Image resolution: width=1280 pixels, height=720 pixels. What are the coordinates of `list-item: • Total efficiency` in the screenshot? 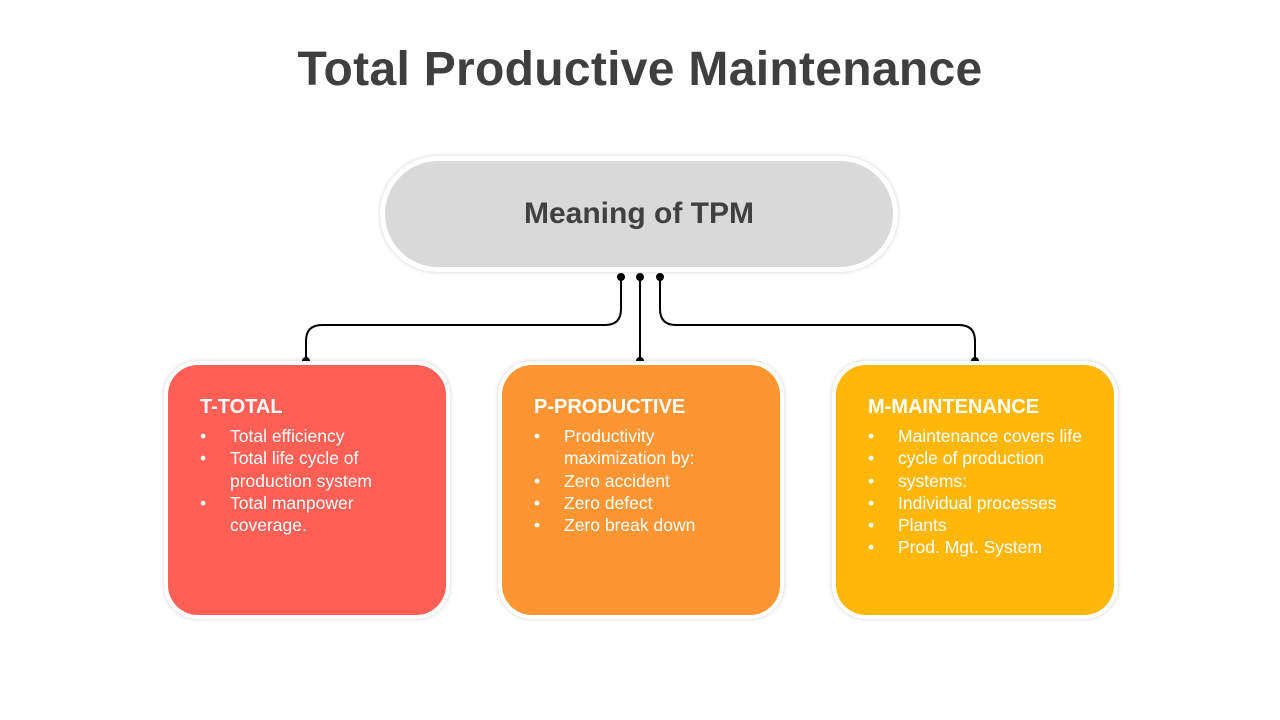 It's located at (313, 436).